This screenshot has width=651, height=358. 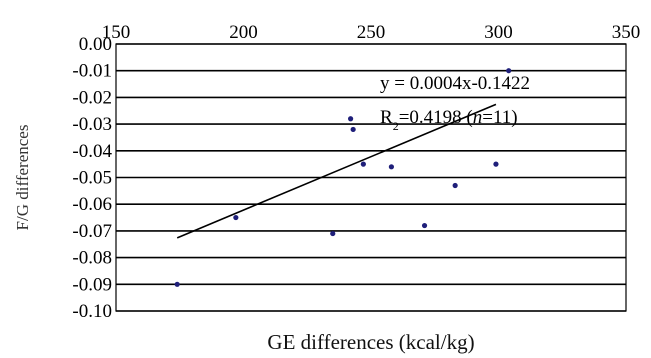 What do you see at coordinates (92, 71) in the screenshot?
I see `y-tick-label: -0.01` at bounding box center [92, 71].